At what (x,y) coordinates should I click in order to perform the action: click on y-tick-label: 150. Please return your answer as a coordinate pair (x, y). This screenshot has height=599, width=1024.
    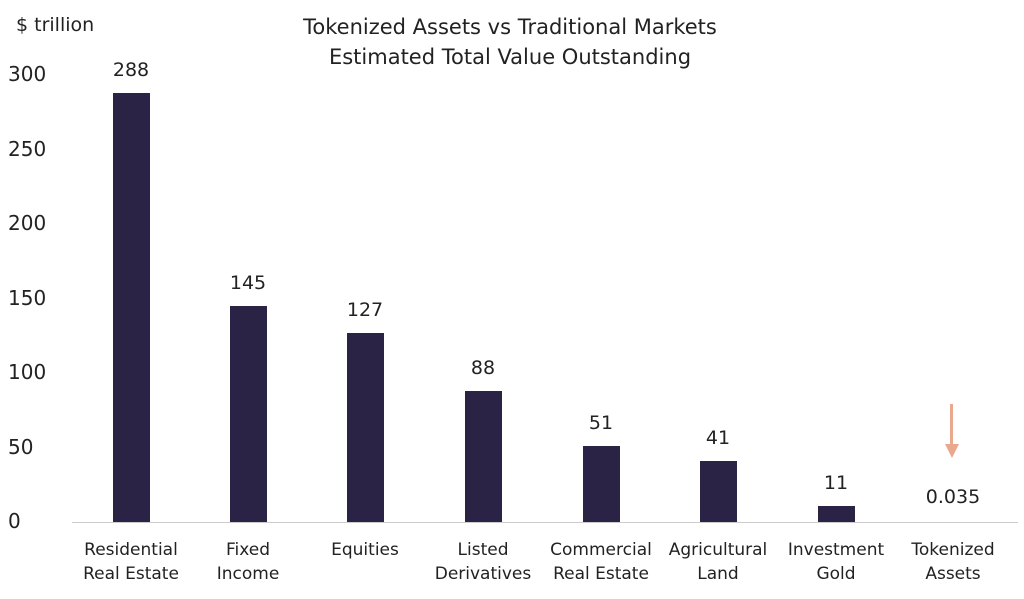
    Looking at the image, I should click on (27, 297).